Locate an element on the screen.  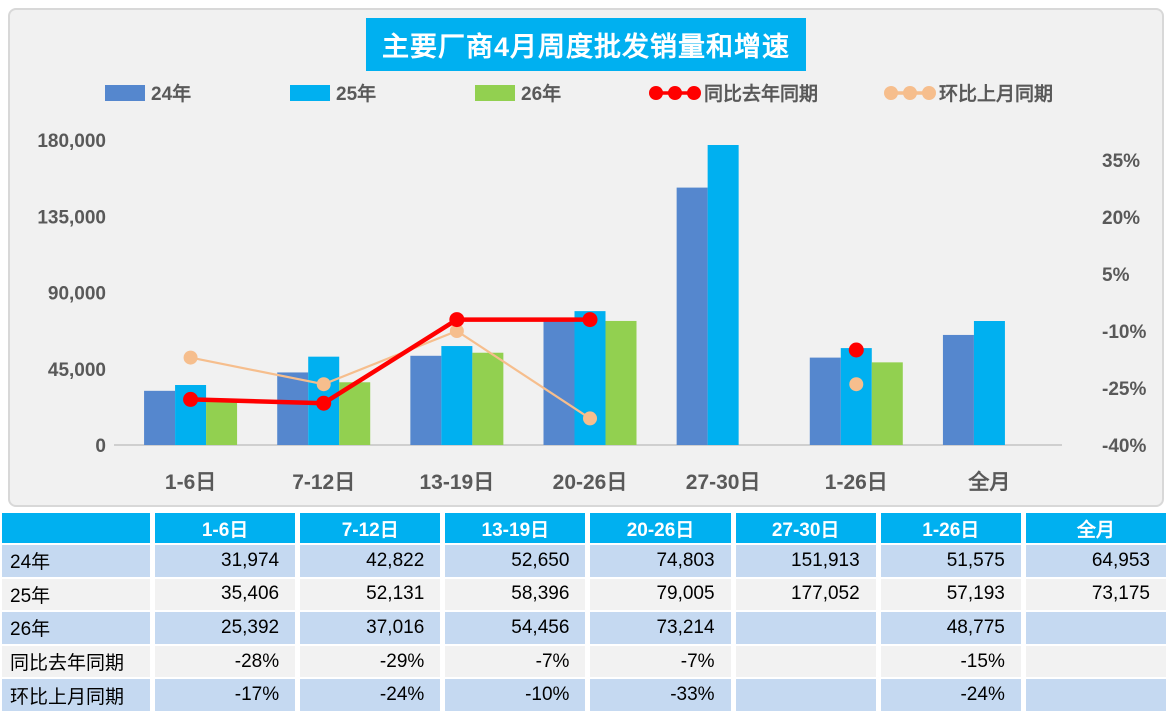
table-cell: 51,575 is located at coordinates (950, 561).